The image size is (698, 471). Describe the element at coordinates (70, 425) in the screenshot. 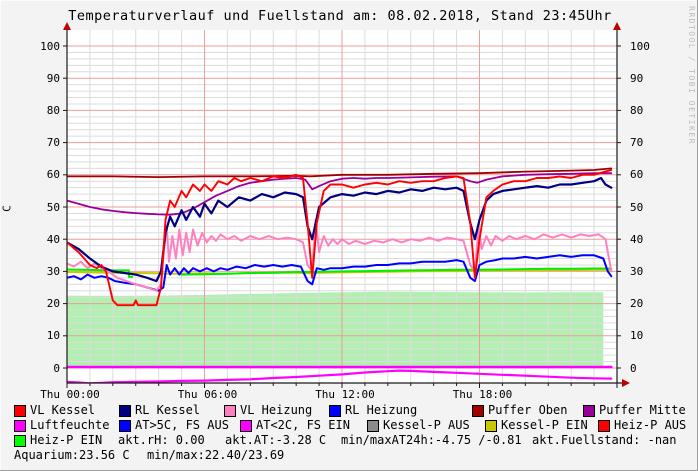

I see `legend-label: Luftfeuchte` at that location.